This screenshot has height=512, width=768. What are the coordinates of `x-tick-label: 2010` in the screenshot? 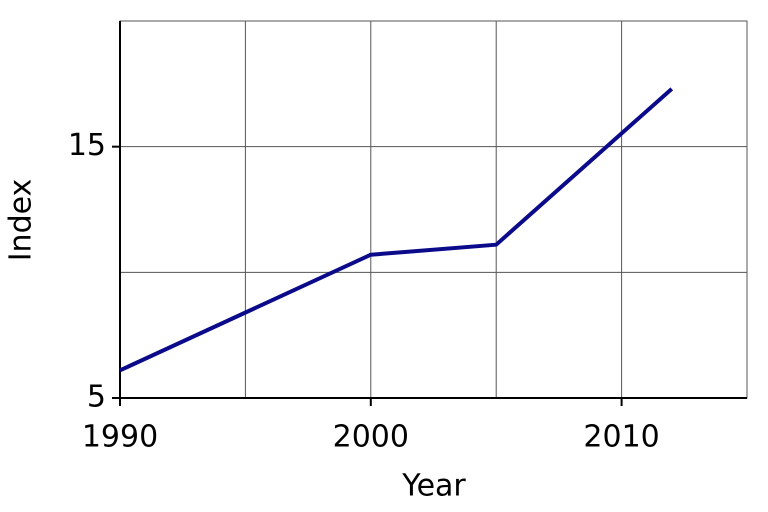 It's located at (621, 437).